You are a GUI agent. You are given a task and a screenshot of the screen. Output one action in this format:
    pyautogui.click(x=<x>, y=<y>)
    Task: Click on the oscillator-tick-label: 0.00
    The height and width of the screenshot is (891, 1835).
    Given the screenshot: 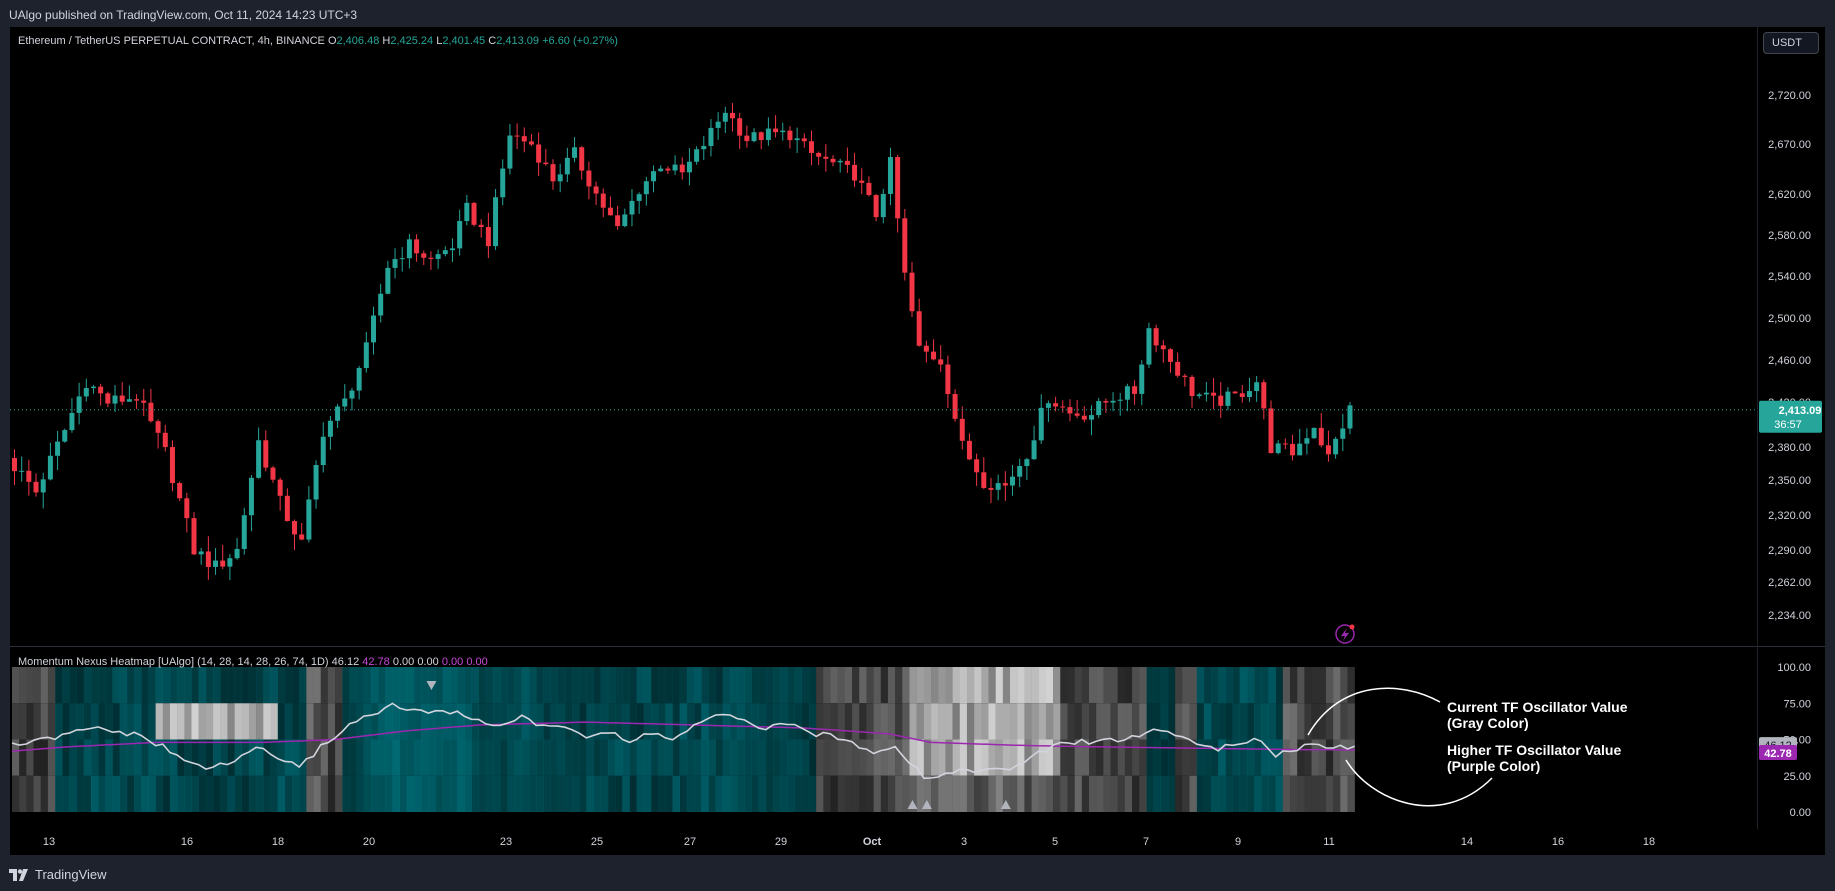 What is the action you would take?
    pyautogui.click(x=1800, y=813)
    